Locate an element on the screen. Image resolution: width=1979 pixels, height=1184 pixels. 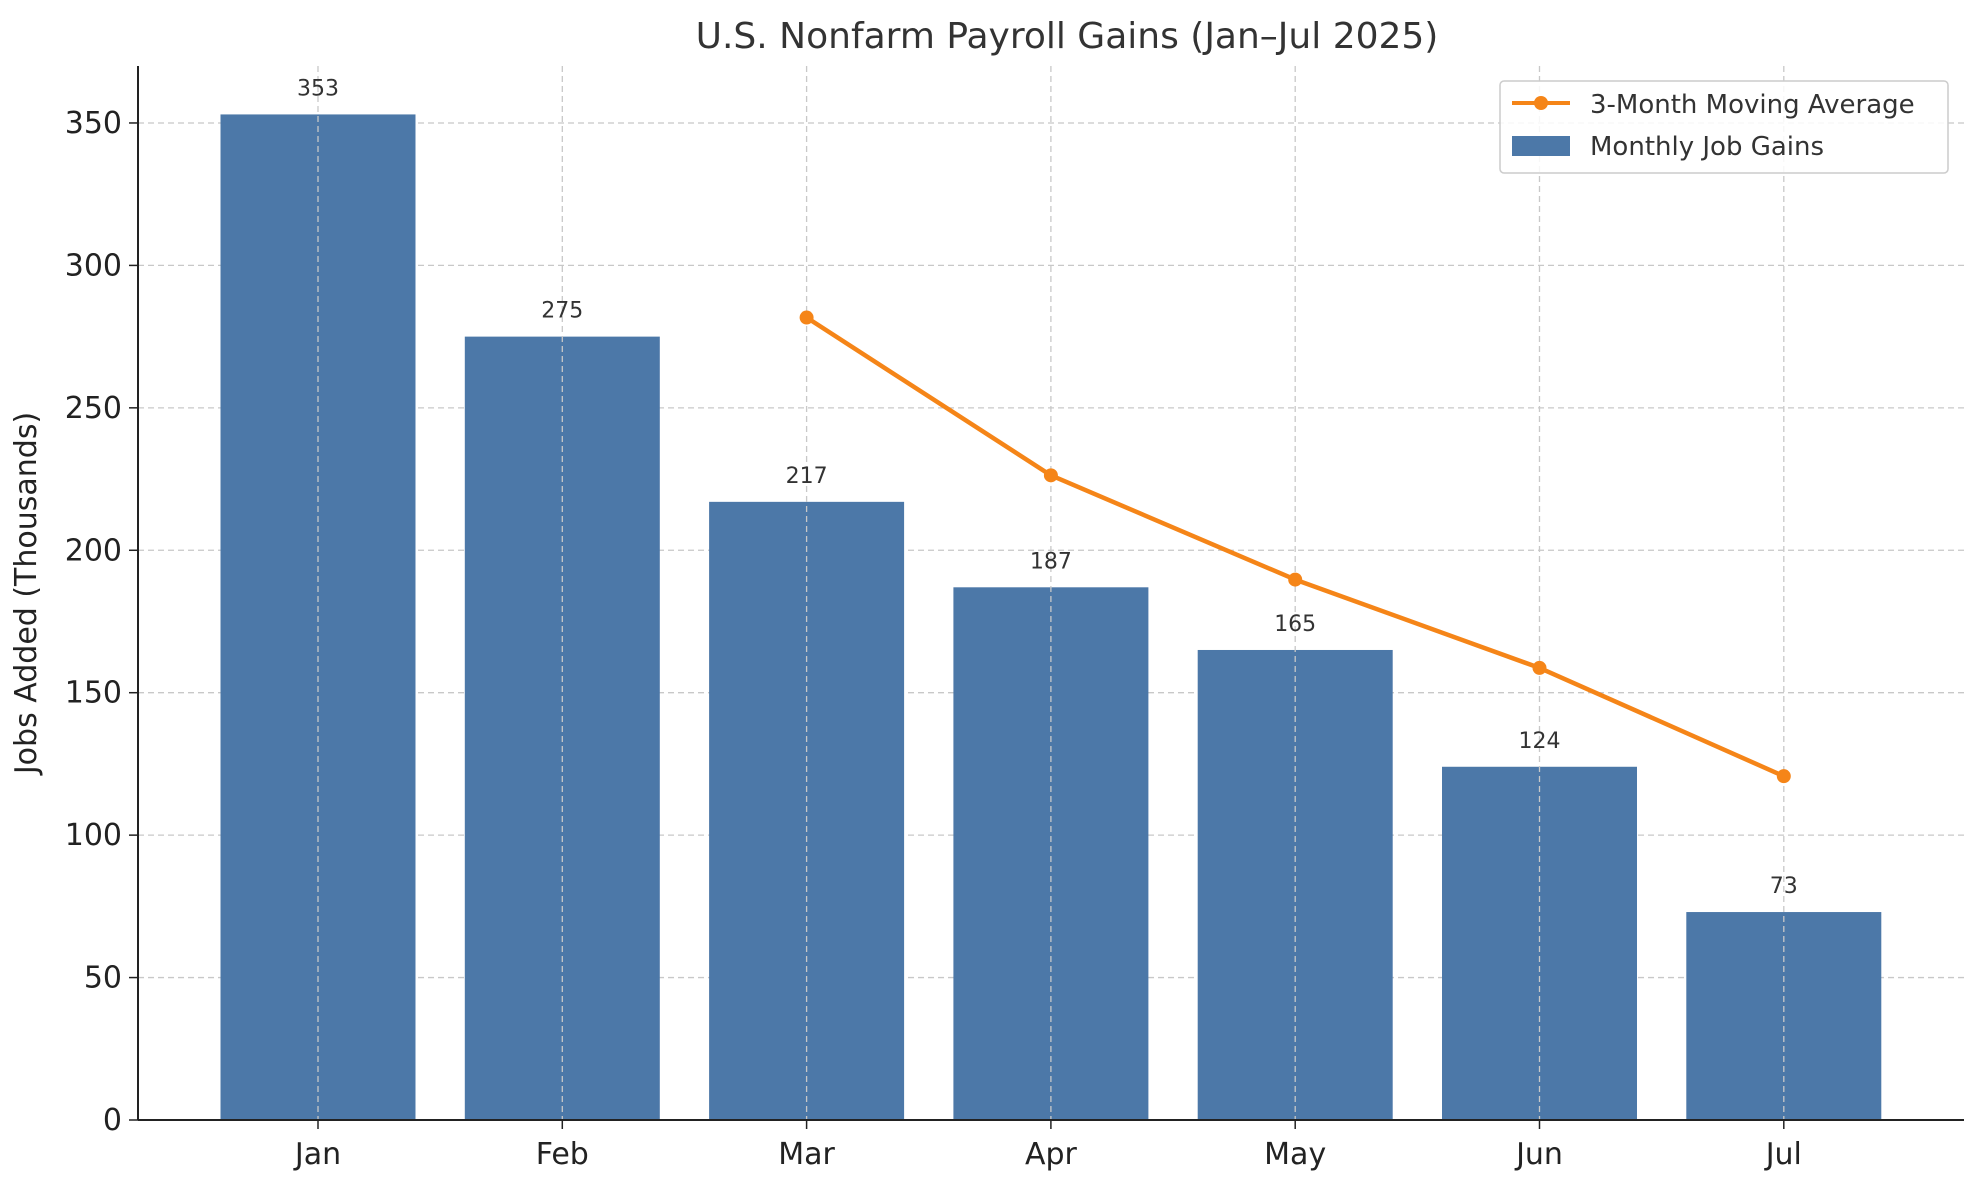
x-tick-label: May is located at coordinates (1295, 1154).